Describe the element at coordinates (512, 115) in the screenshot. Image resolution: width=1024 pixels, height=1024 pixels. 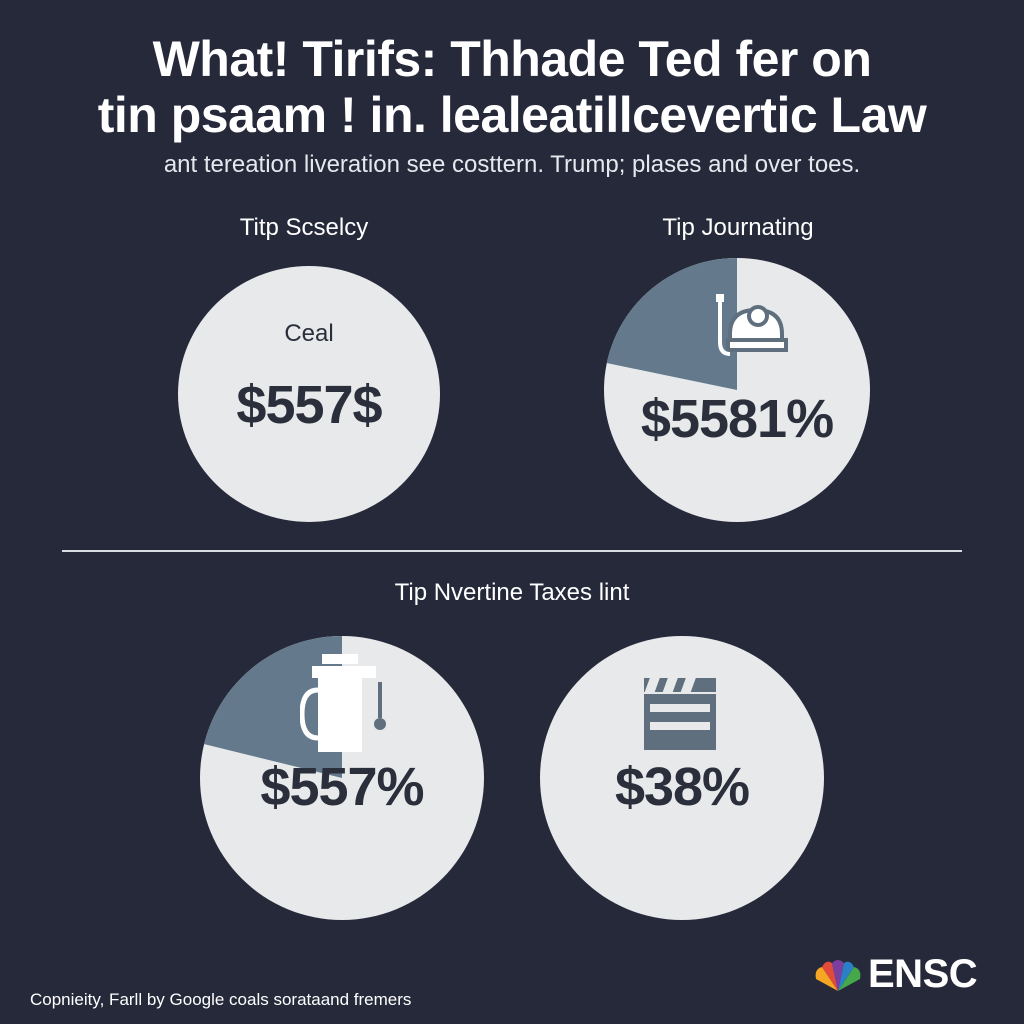
I see `headline-line-2: tin psaam ! in. lealeatillcevertic Law` at that location.